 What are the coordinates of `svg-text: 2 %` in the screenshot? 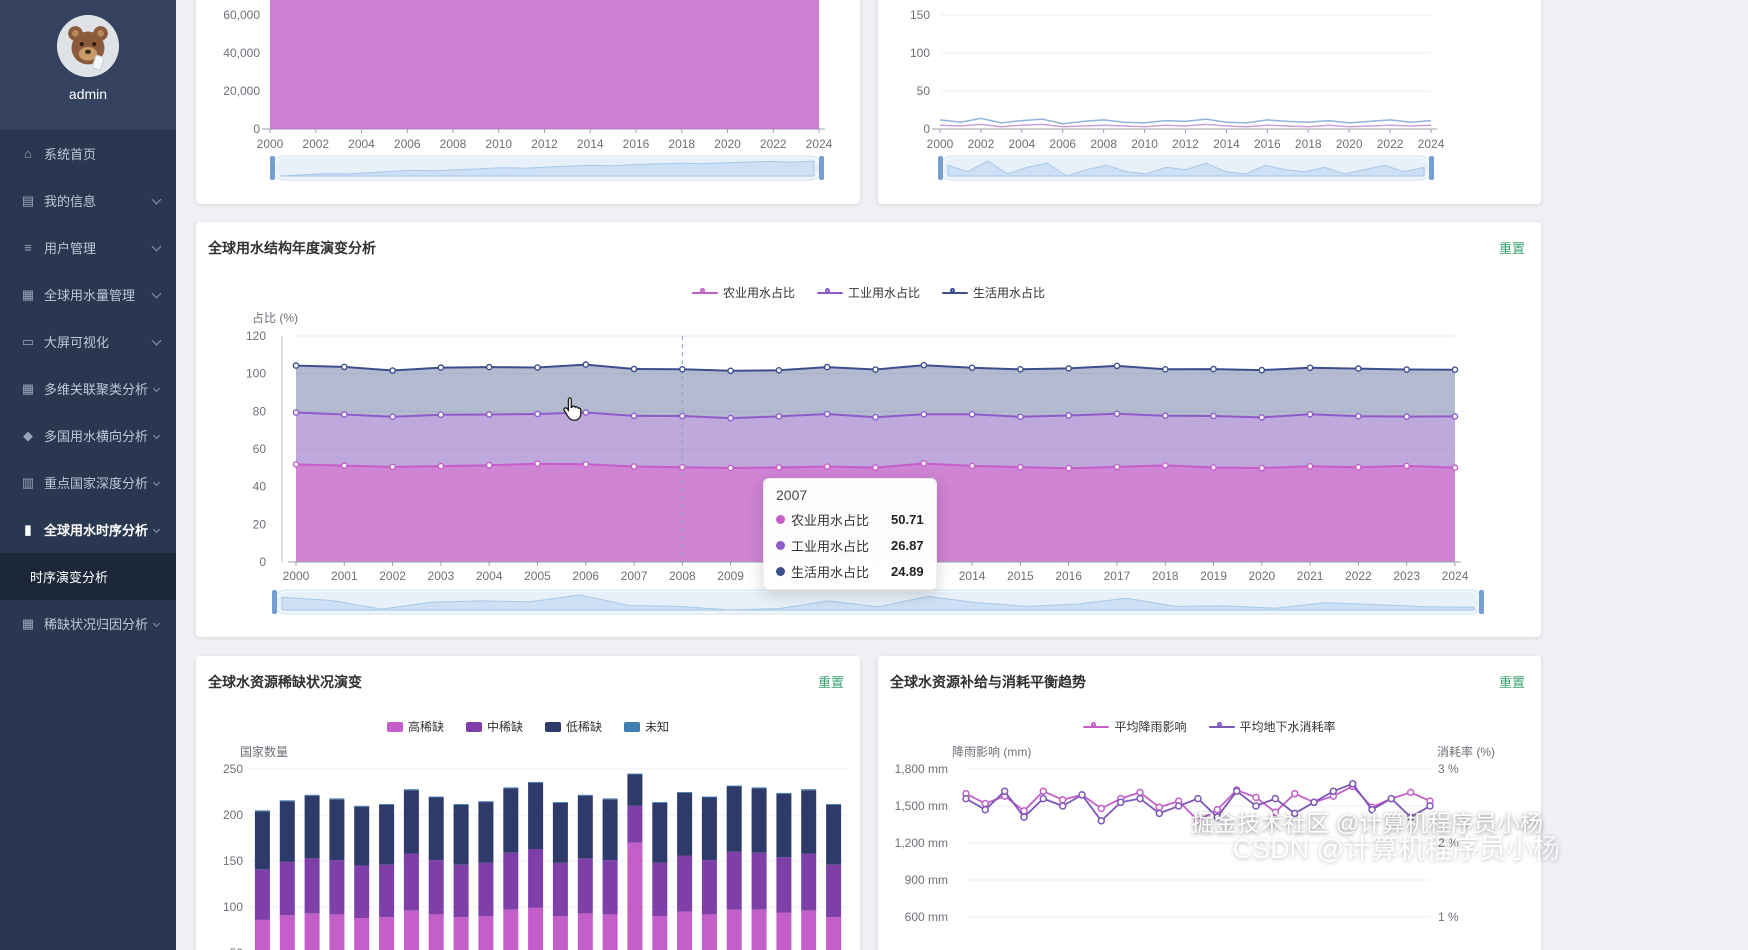 It's located at (1448, 843).